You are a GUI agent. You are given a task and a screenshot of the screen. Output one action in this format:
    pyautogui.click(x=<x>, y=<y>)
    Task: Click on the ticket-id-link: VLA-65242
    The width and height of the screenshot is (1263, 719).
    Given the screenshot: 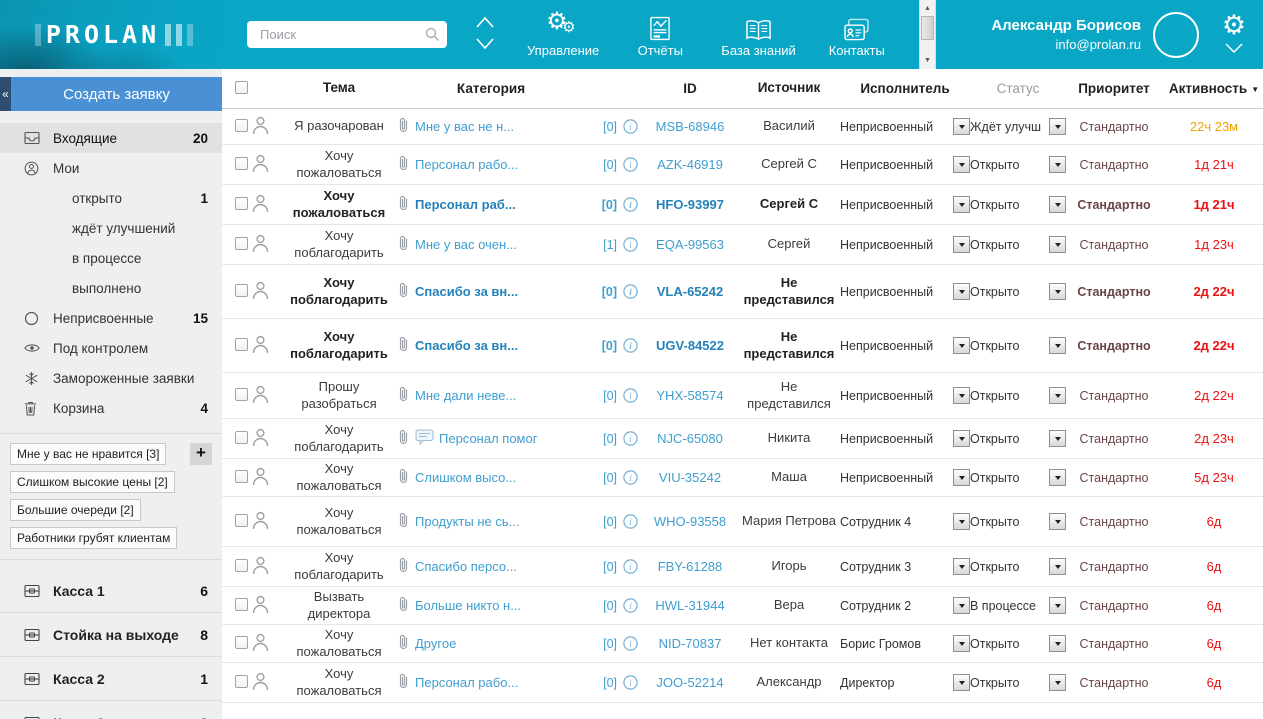 What is the action you would take?
    pyautogui.click(x=690, y=291)
    